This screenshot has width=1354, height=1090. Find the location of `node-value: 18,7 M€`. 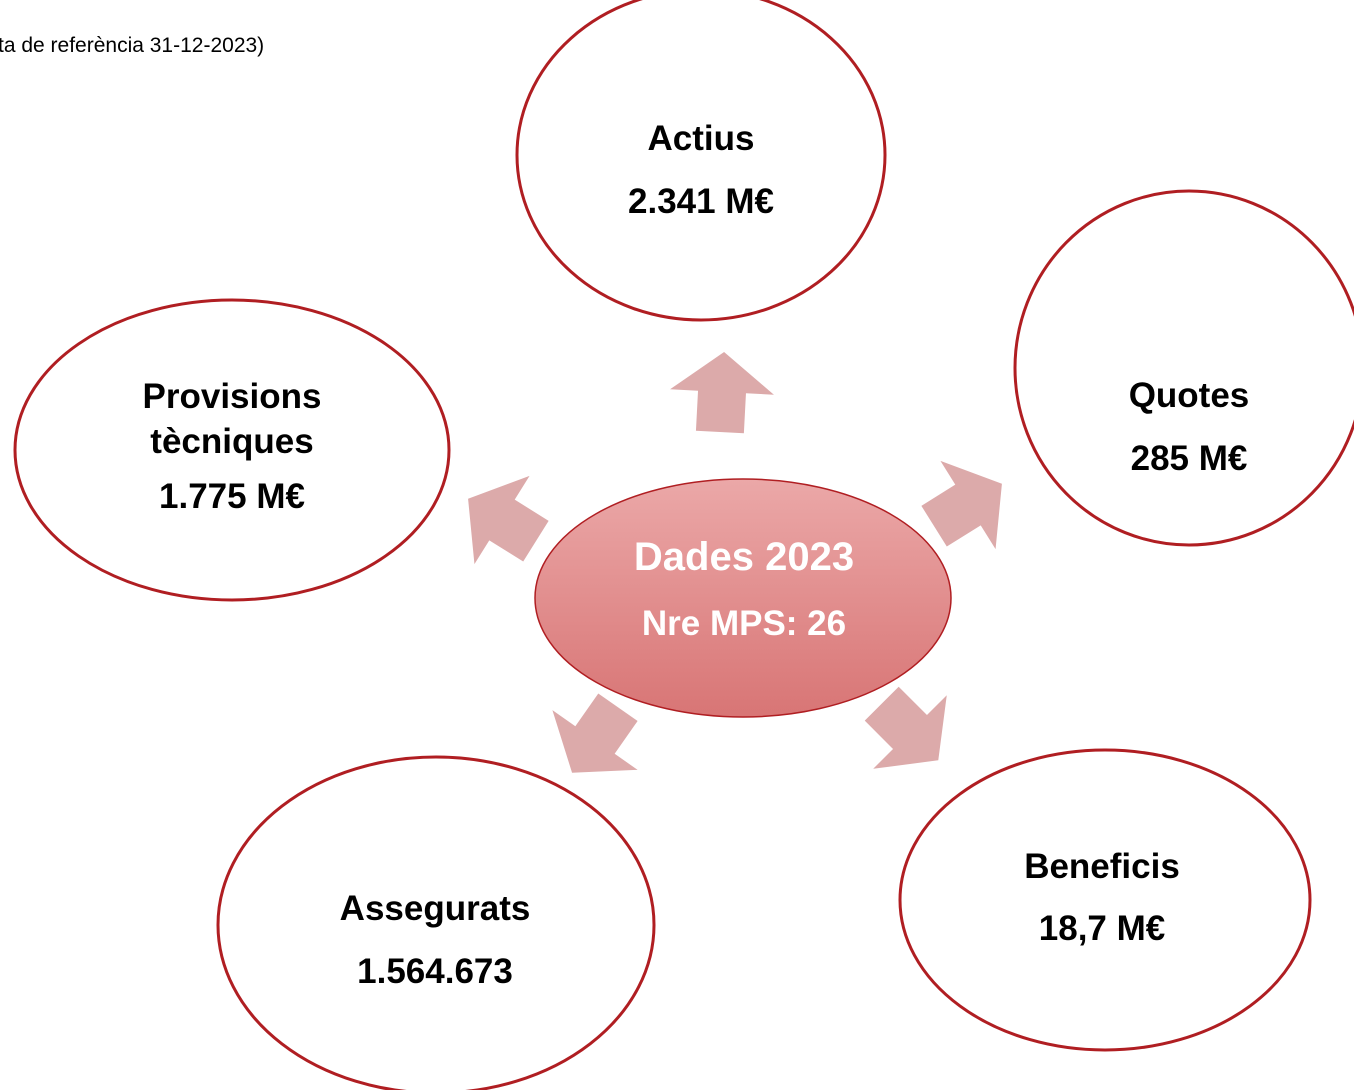

node-value: 18,7 M€ is located at coordinates (1102, 928).